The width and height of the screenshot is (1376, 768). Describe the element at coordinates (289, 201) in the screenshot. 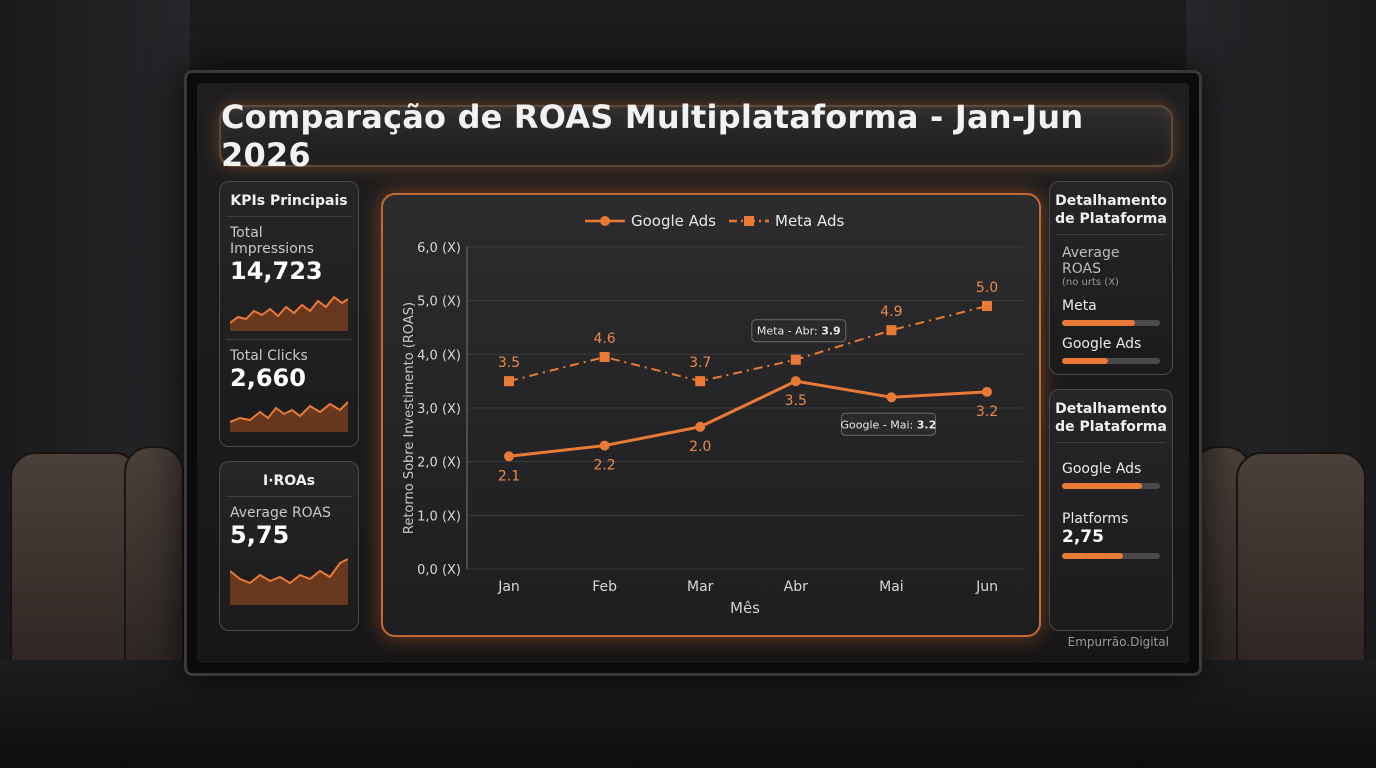

I see `kpi-card-title: KPIs Principais` at that location.